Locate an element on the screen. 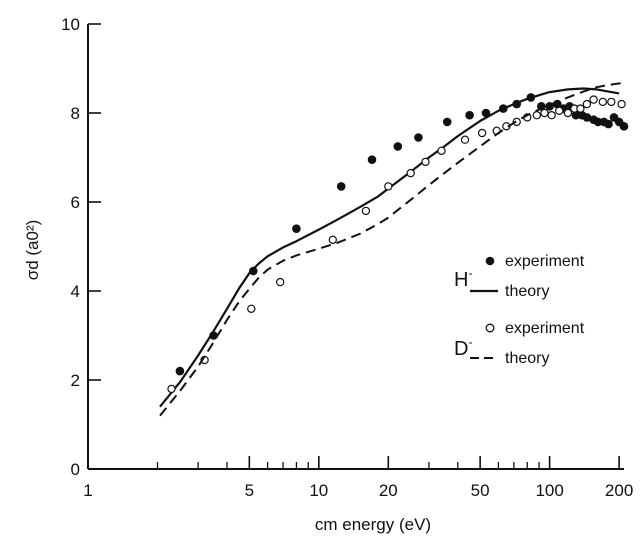 This screenshot has height=542, width=642. legend-group-h: H- experiment theory is located at coordinates (519, 276).